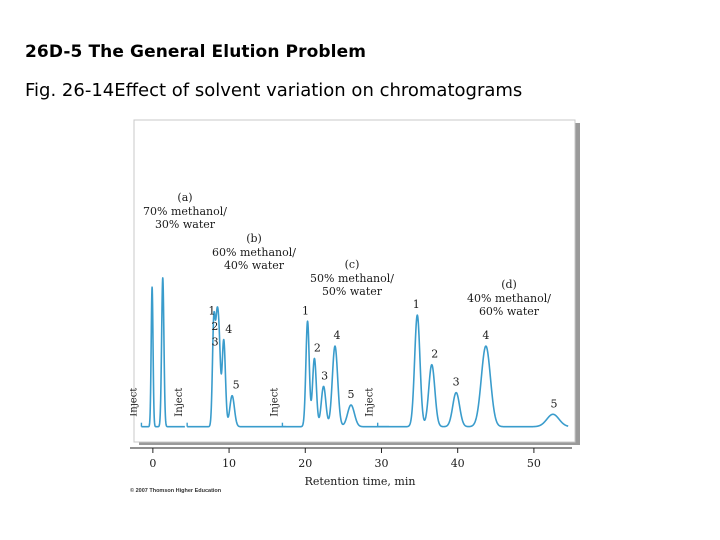 This screenshot has height=540, width=720. Describe the element at coordinates (352, 278) in the screenshot. I see `solvent-label-c: 50% methanol/` at that location.